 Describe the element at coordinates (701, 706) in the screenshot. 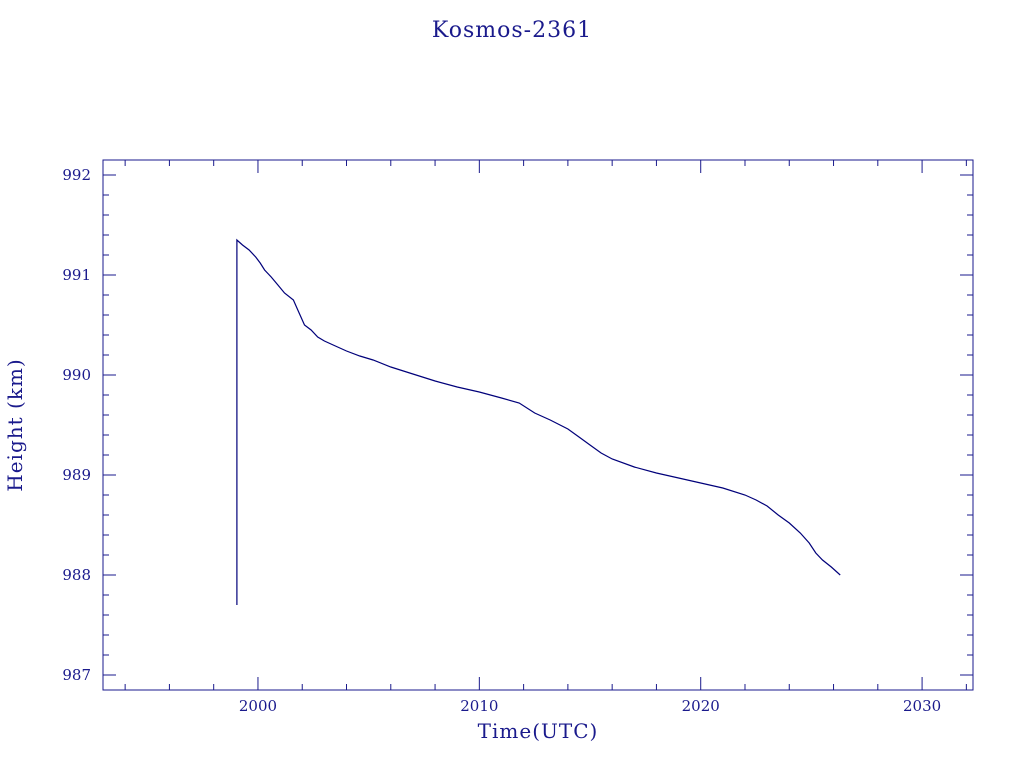

I see `x-tick-label: 2020` at that location.